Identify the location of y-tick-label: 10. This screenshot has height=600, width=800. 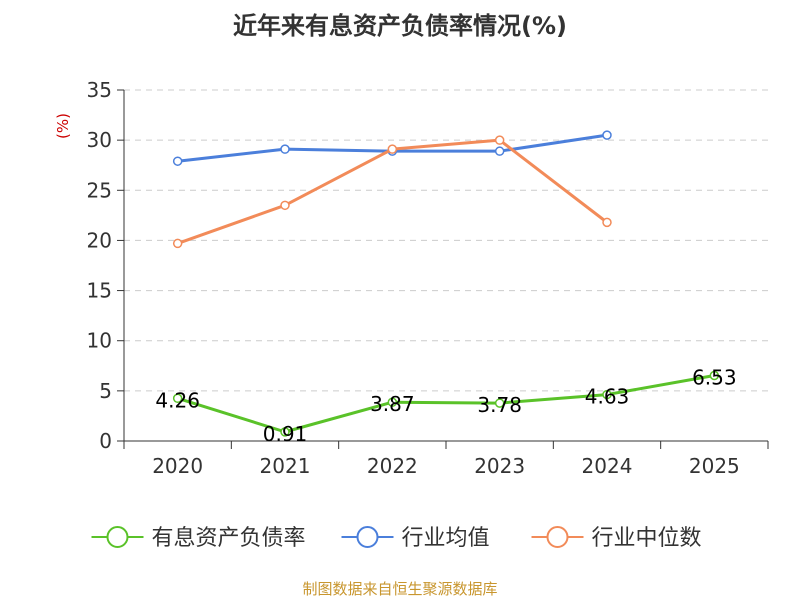
(99, 341).